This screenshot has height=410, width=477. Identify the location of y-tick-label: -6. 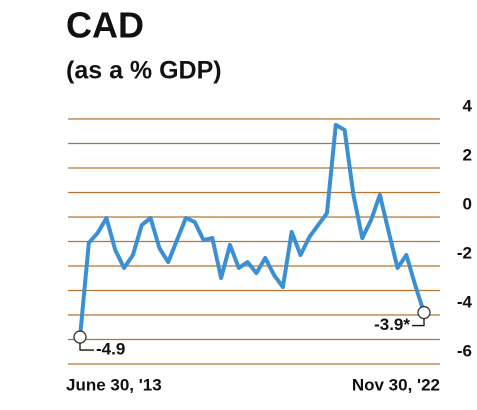
(464, 350).